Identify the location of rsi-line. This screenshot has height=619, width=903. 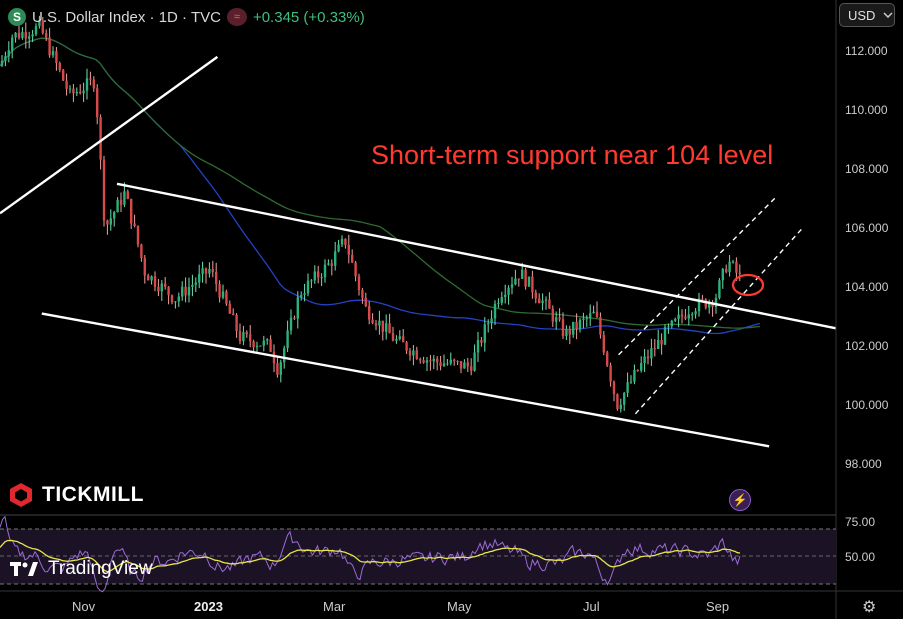
(370, 554).